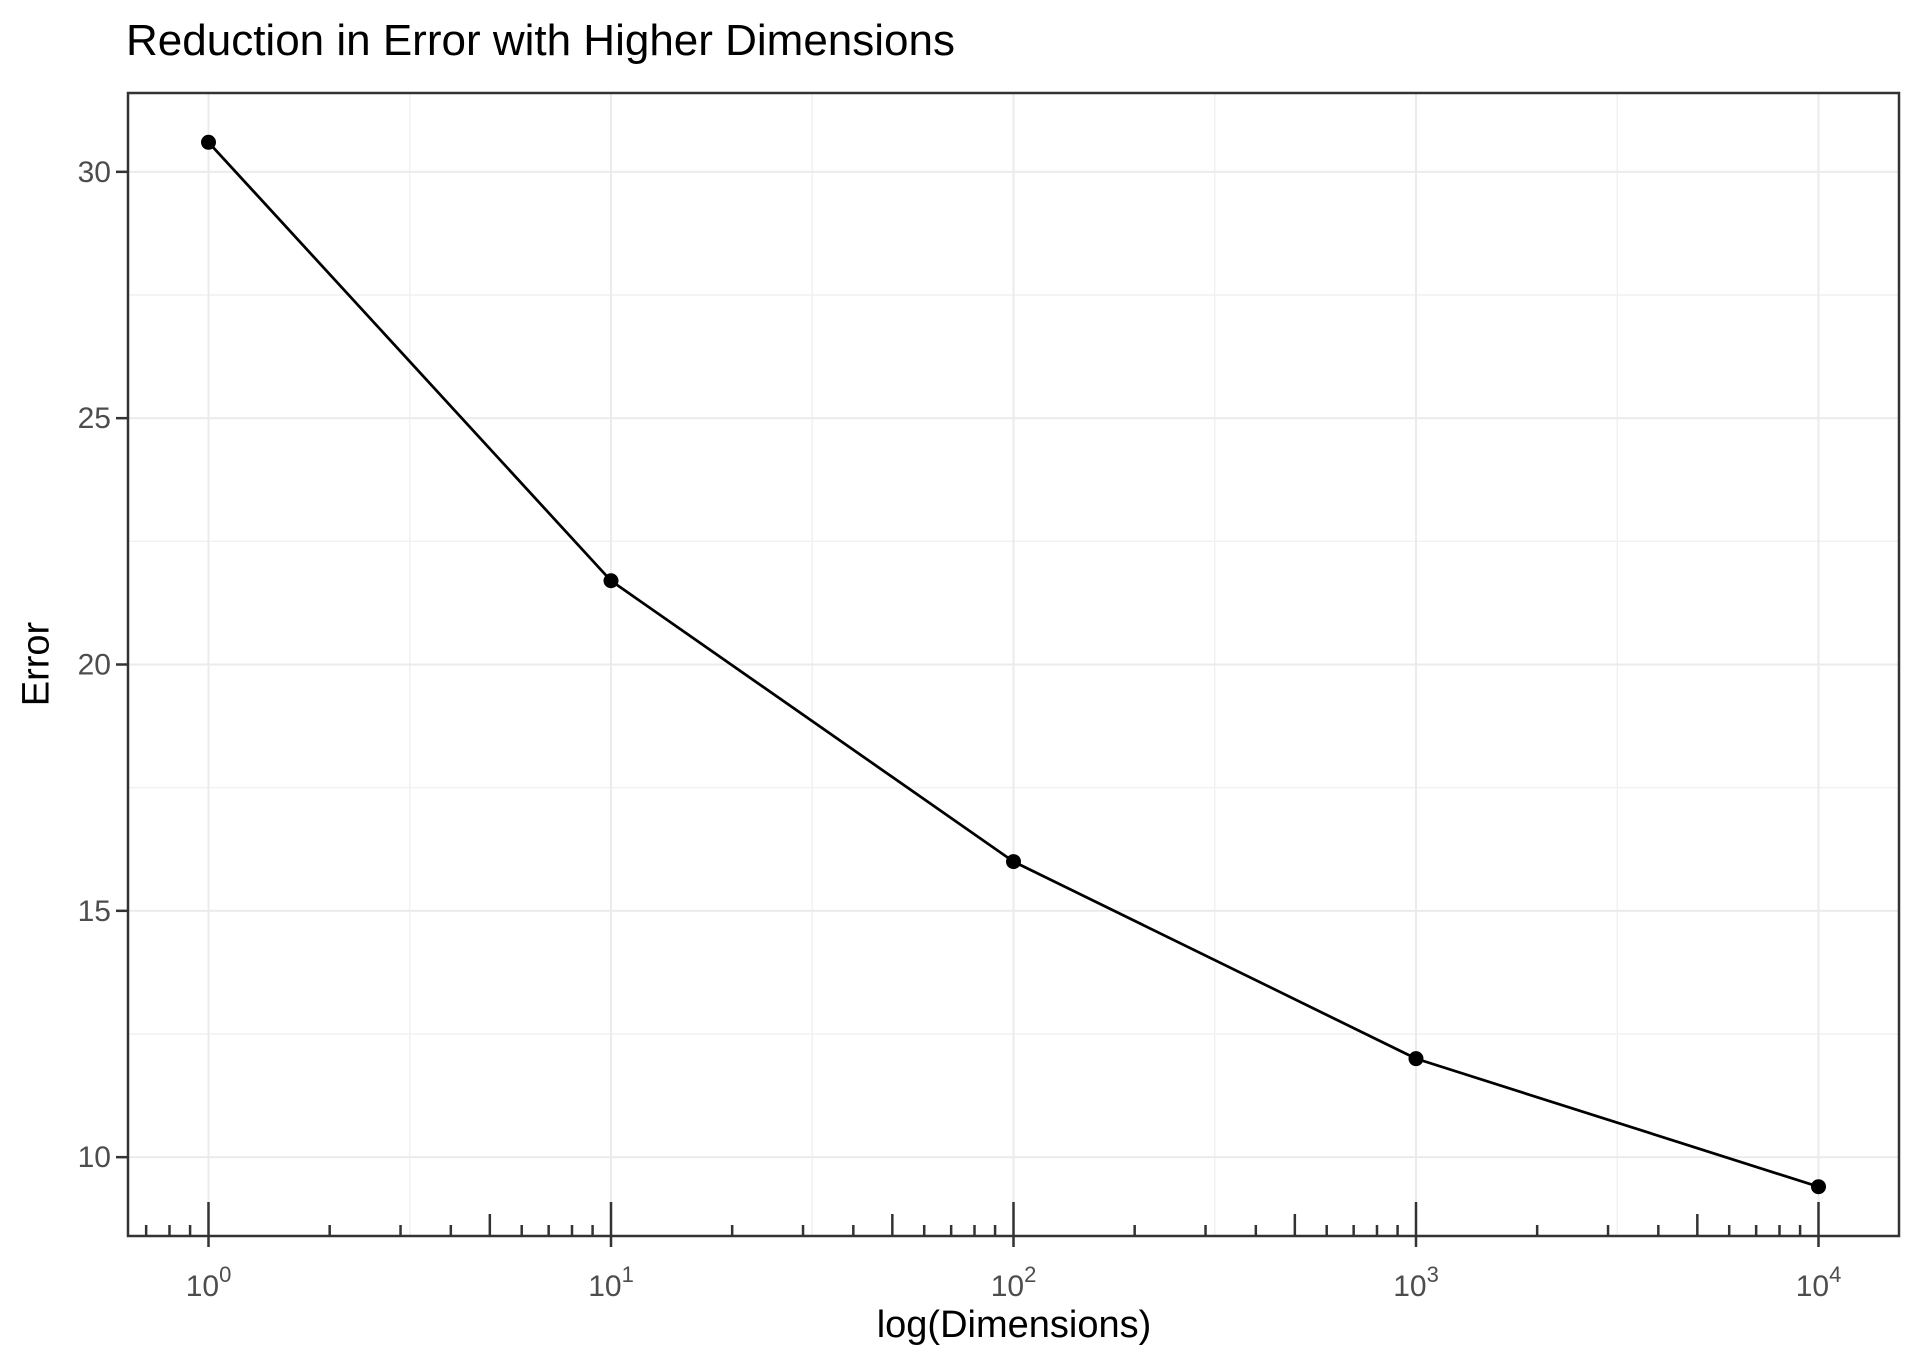 This screenshot has height=1371, width=1920. Describe the element at coordinates (1416, 1282) in the screenshot. I see `x-tick-label: 10³` at that location.